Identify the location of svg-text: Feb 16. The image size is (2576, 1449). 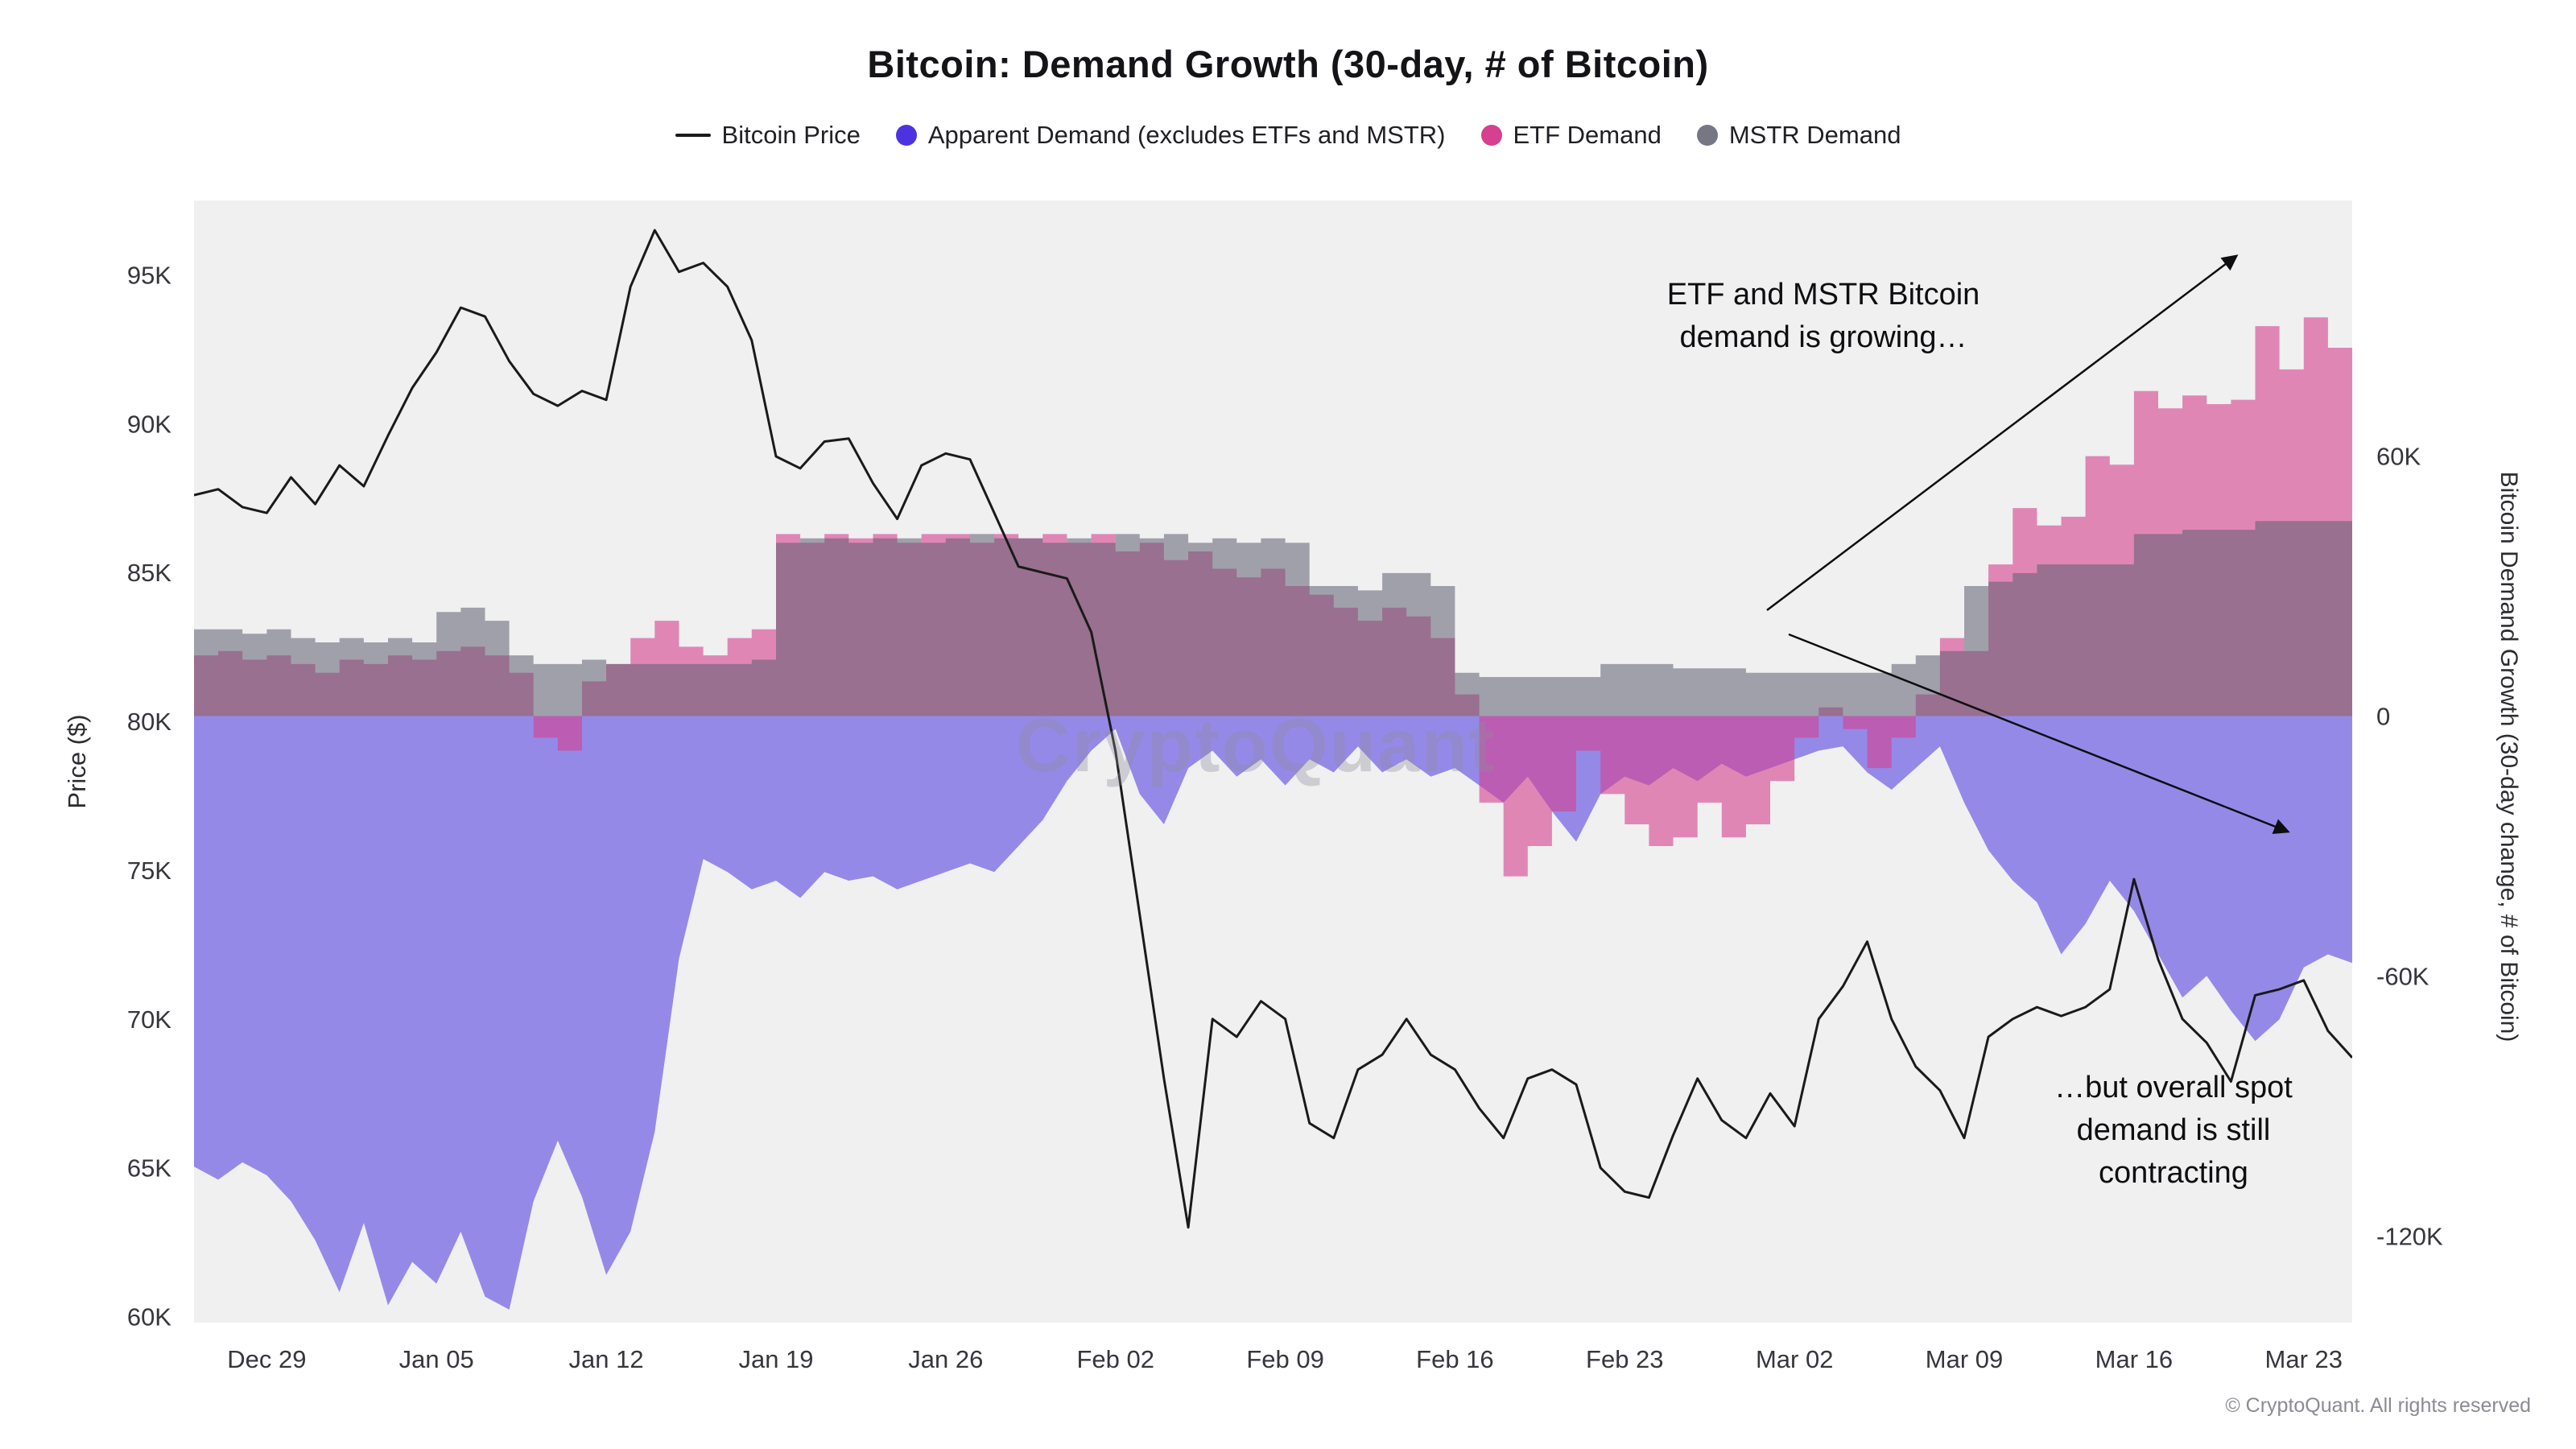
(1455, 1359).